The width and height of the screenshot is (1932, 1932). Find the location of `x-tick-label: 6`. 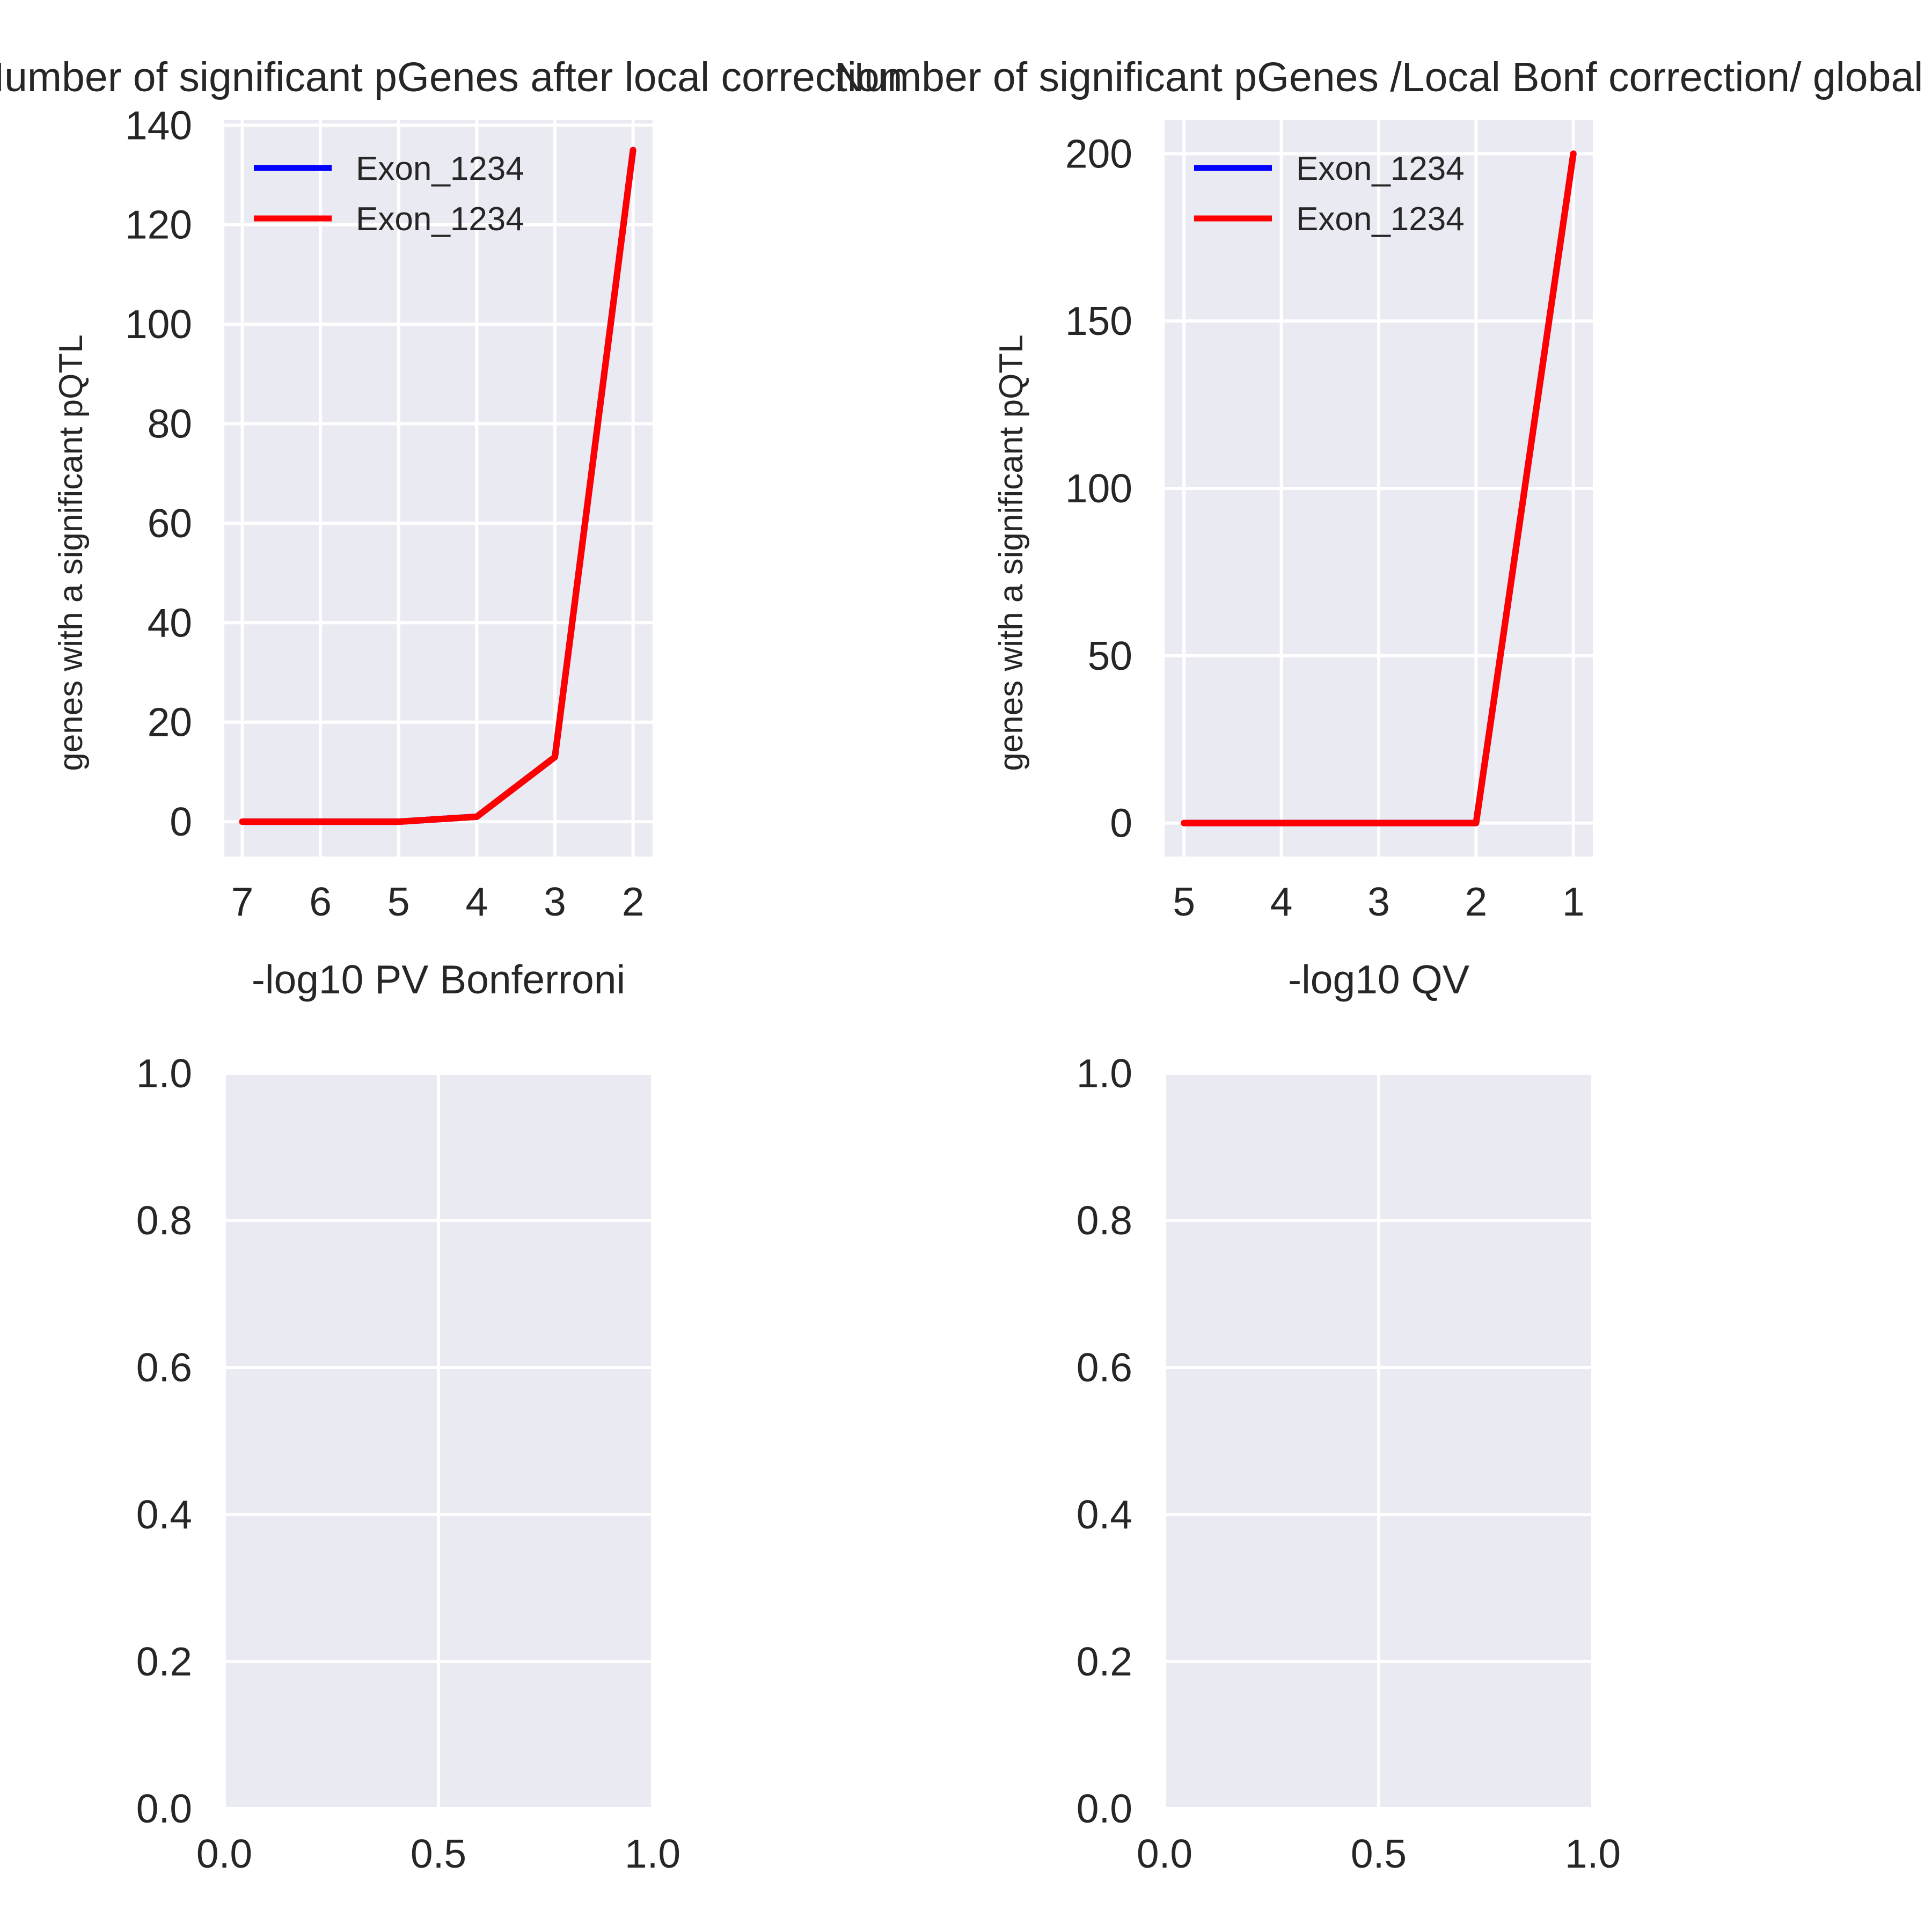

x-tick-label: 6 is located at coordinates (320, 901).